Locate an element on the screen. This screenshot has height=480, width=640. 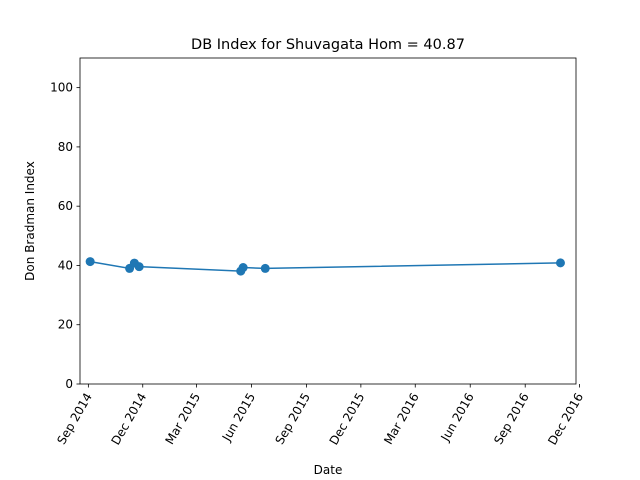
y-tick-label: 20 is located at coordinates (65, 325).